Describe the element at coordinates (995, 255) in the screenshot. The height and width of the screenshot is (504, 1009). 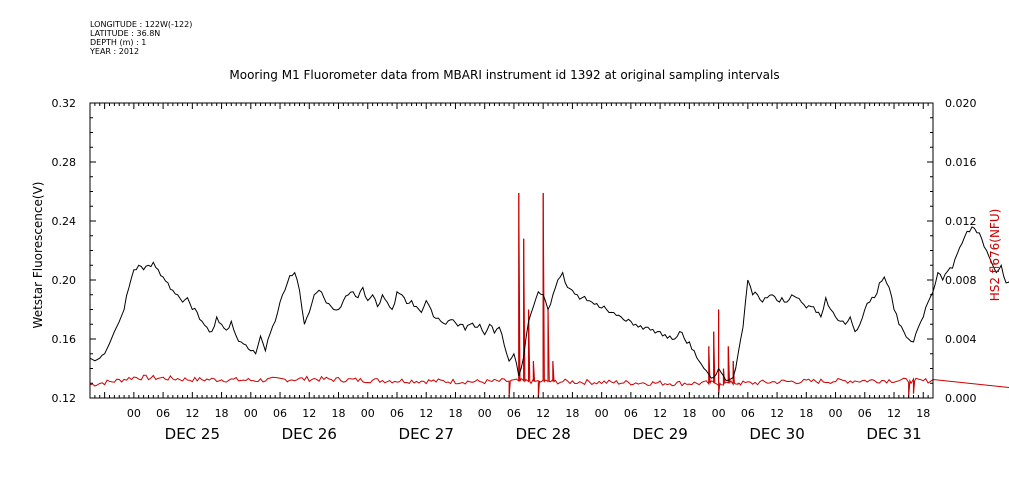
I see `y2-axis-label: HS2 fl676(NFU)` at that location.